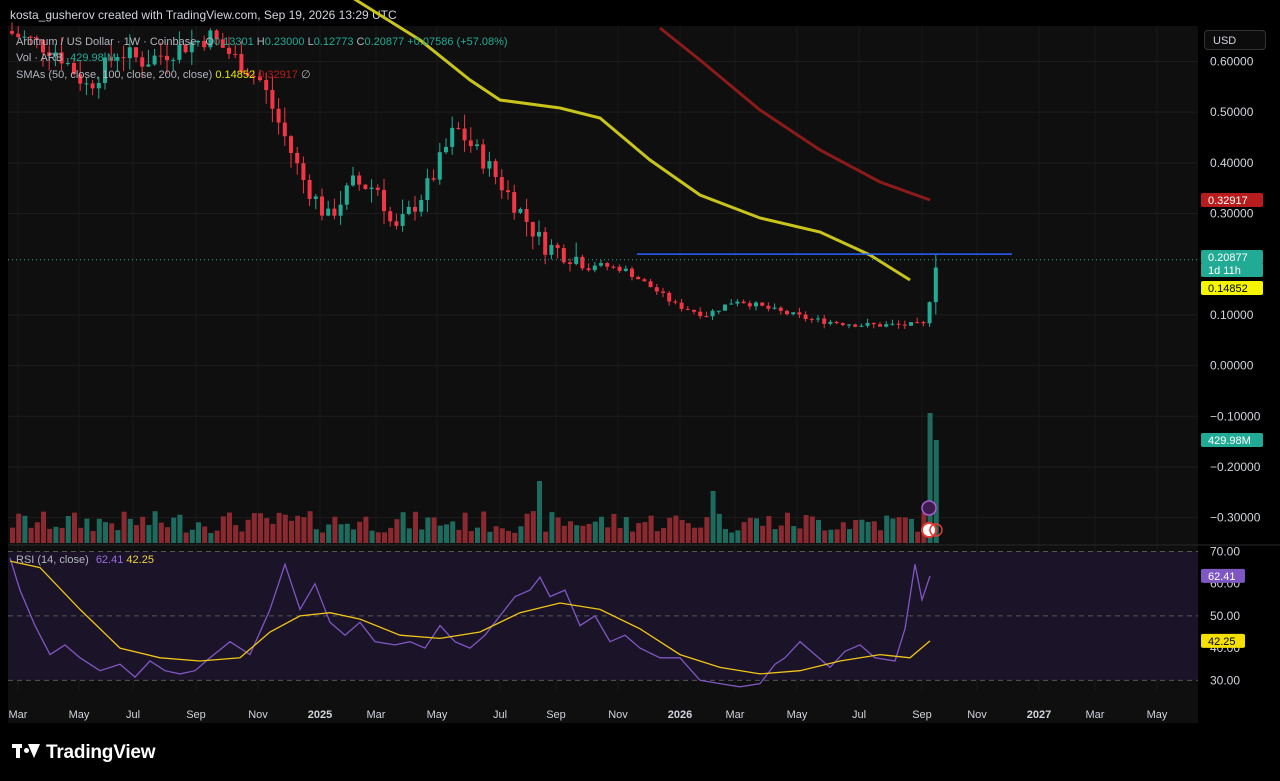 The image size is (1280, 781). I want to click on time-tick-label: Sep, so click(196, 715).